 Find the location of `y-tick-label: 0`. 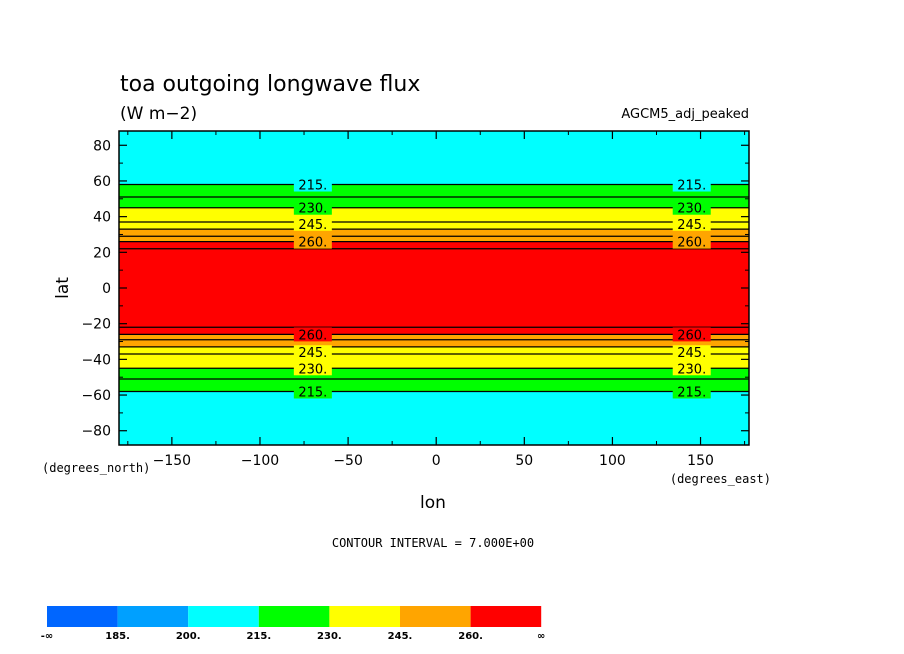

y-tick-label: 0 is located at coordinates (106, 289).